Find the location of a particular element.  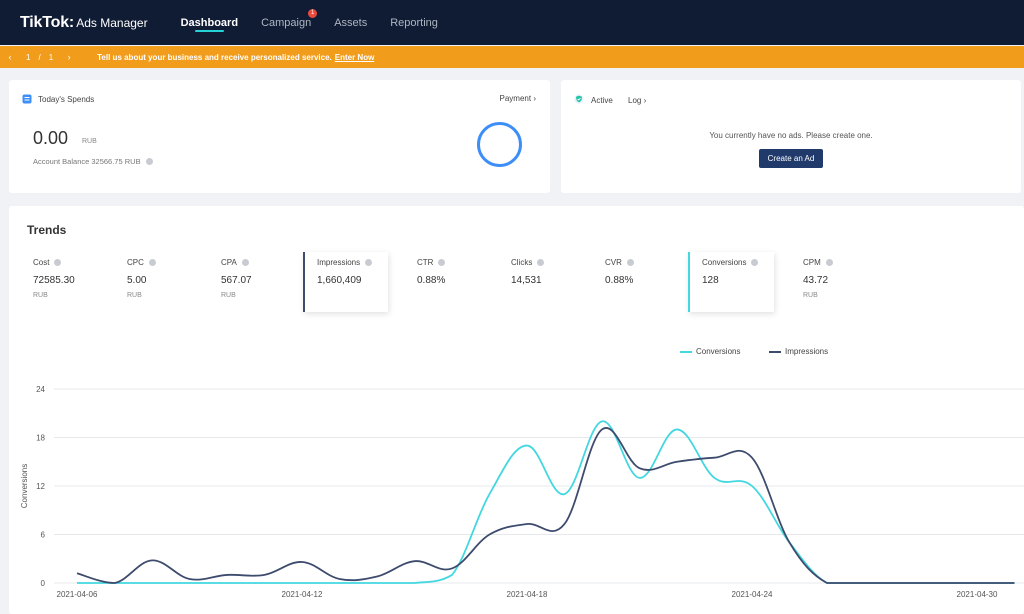

legend-impressions: Impressions is located at coordinates (798, 351).